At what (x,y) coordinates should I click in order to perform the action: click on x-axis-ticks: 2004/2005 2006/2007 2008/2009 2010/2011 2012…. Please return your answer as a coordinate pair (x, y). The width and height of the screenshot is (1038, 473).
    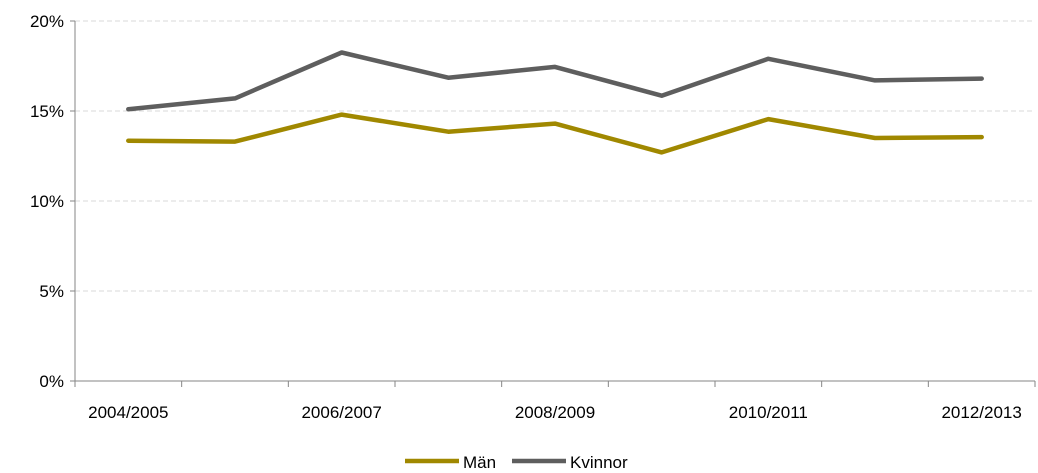
    Looking at the image, I should click on (555, 401).